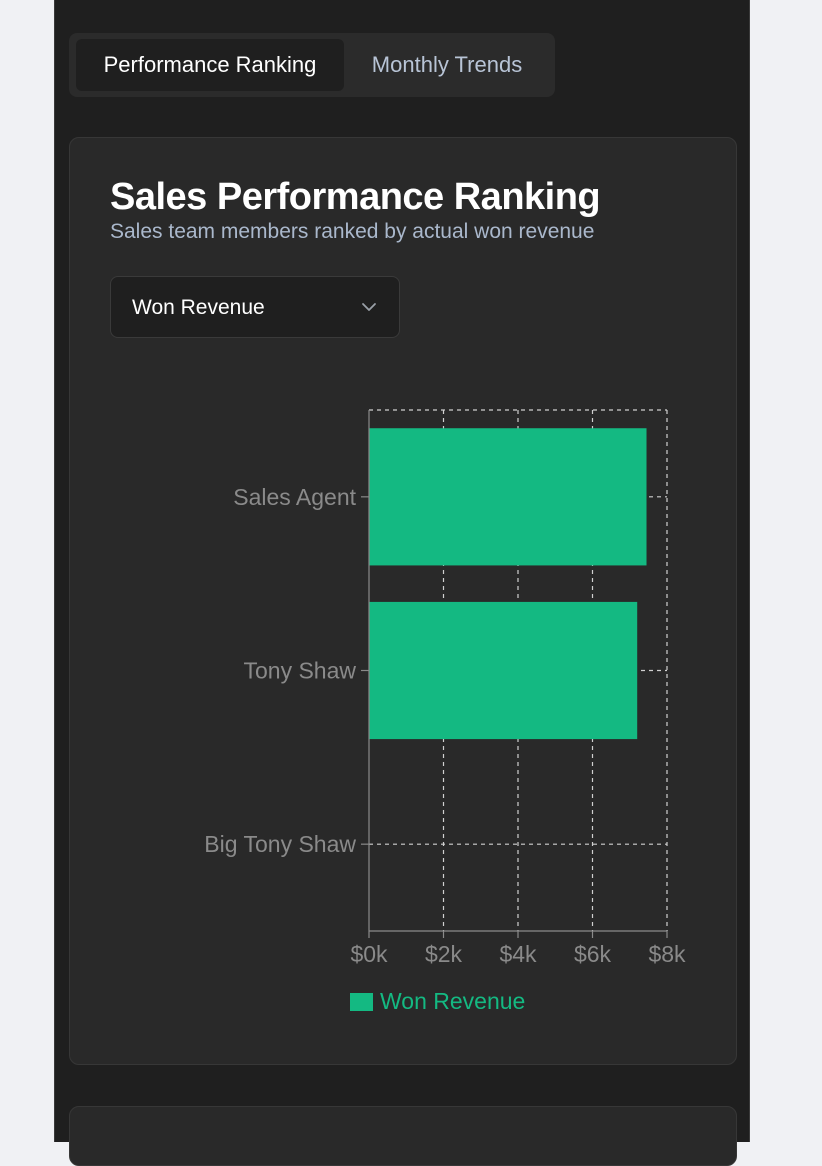 The width and height of the screenshot is (822, 1166). Describe the element at coordinates (361, 1002) in the screenshot. I see `legend-swatch` at that location.